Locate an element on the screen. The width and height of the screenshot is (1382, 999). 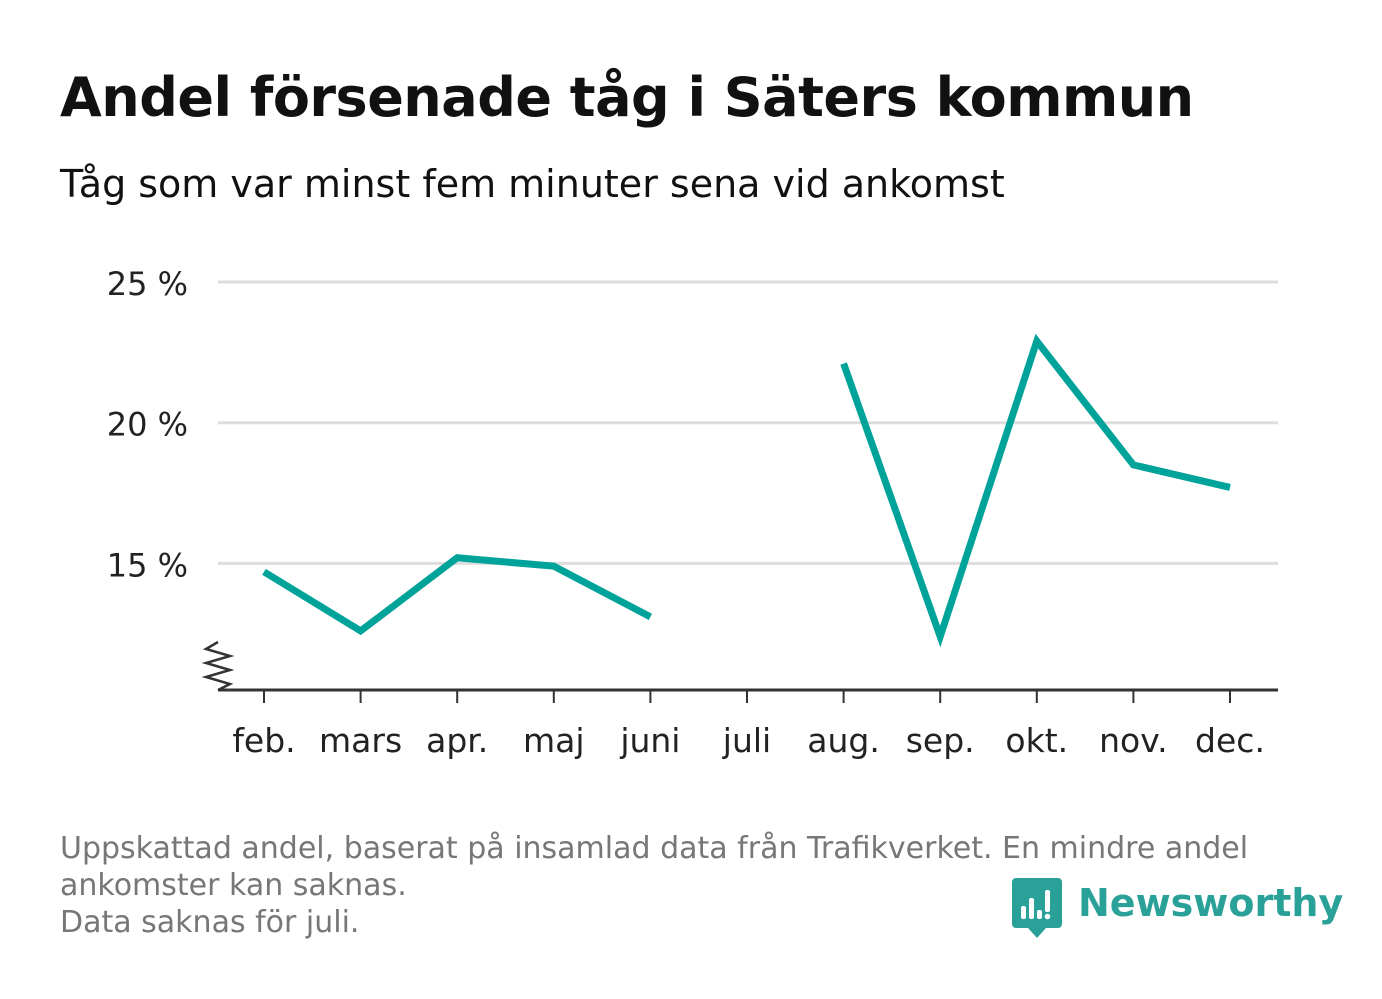
brand-logo: Newsworthy is located at coordinates (1177, 909).